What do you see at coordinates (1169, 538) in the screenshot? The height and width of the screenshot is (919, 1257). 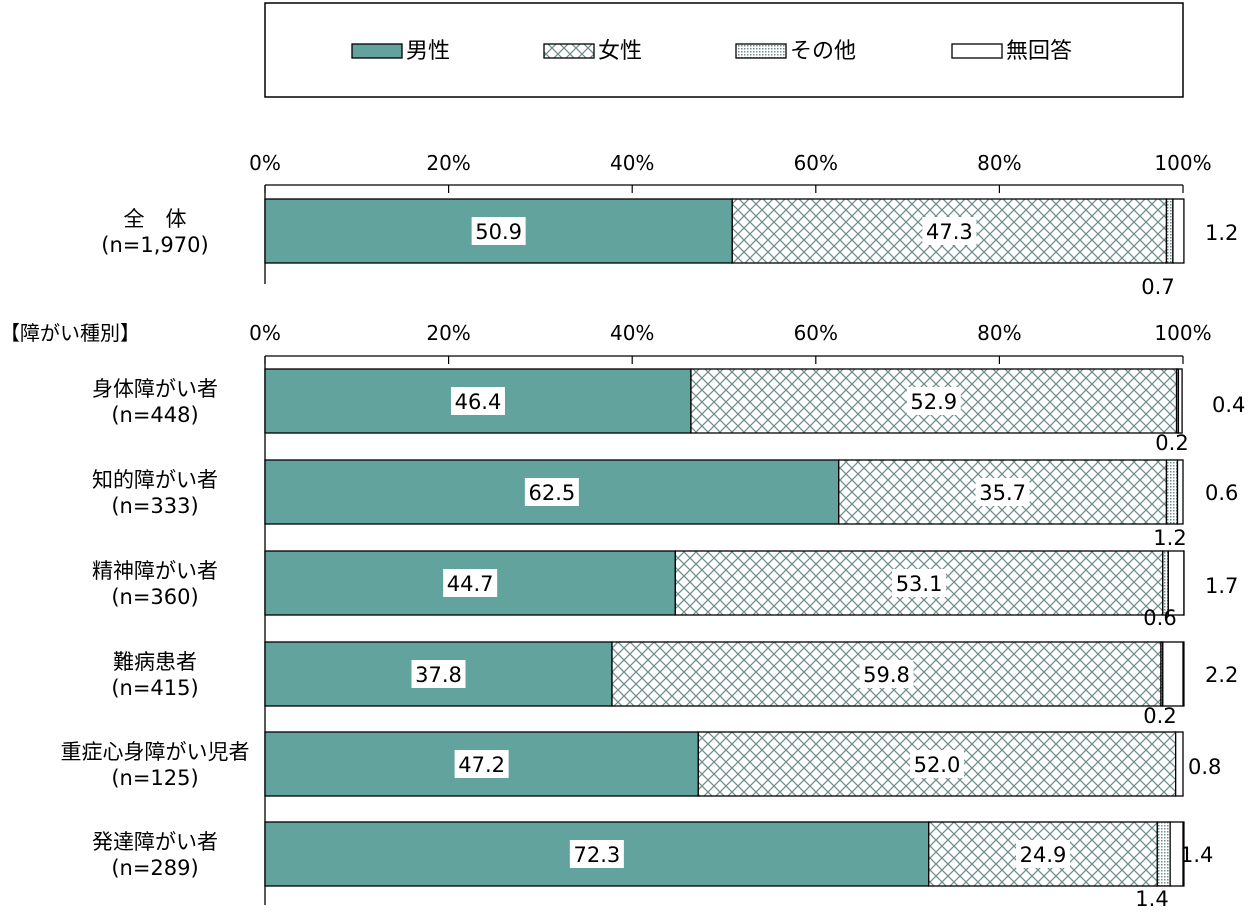 I see `small-data-label-2: 1.2` at bounding box center [1169, 538].